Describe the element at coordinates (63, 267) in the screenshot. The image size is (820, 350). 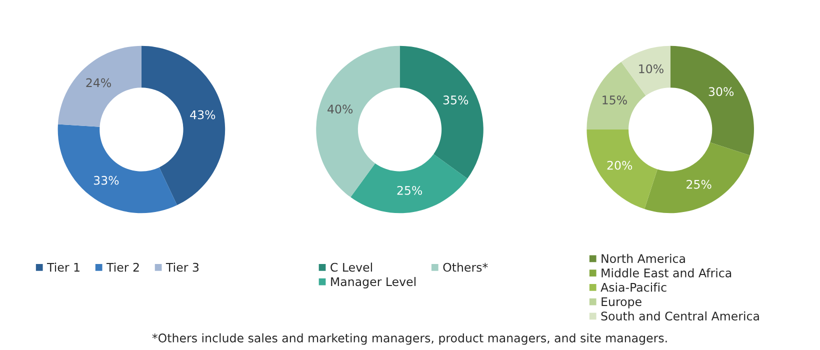
I see `legend-label: Tier 1` at that location.